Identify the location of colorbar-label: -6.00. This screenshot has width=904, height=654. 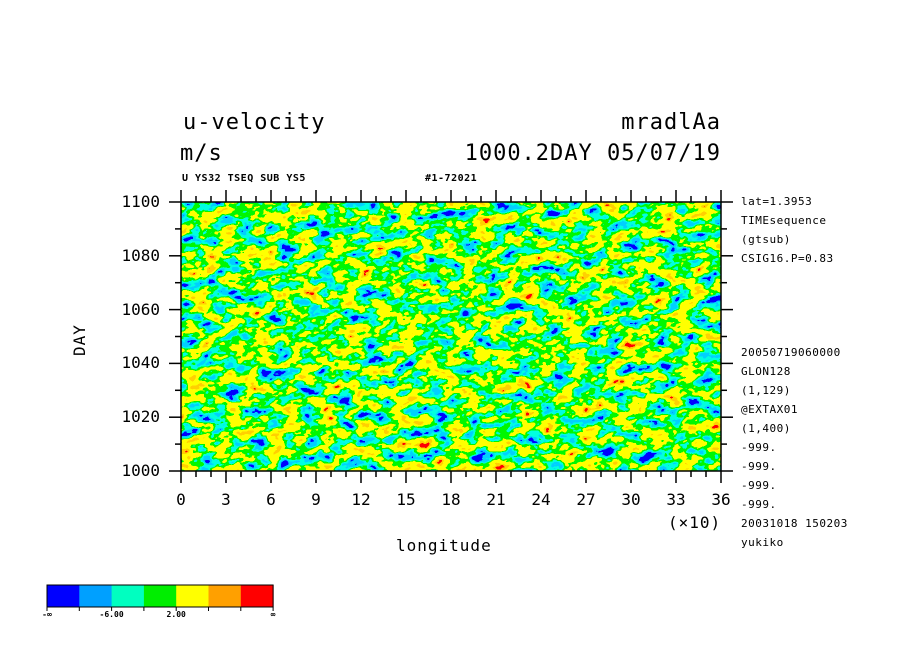
(111, 614).